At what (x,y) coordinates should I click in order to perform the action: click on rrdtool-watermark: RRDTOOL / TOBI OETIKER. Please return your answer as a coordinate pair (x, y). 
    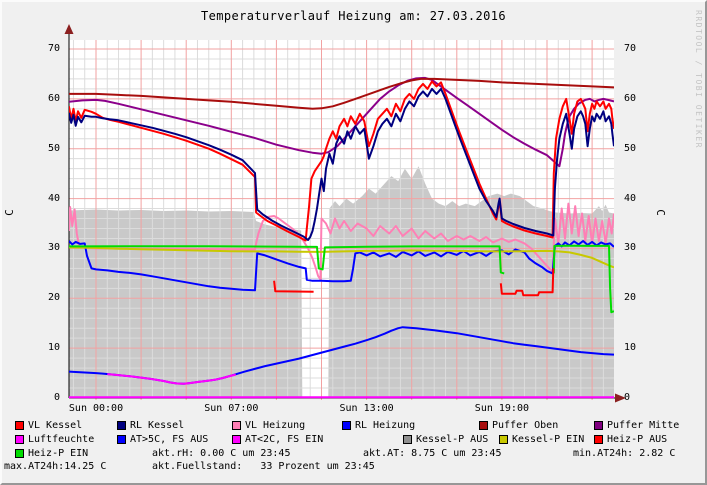
    Looking at the image, I should click on (698, 79).